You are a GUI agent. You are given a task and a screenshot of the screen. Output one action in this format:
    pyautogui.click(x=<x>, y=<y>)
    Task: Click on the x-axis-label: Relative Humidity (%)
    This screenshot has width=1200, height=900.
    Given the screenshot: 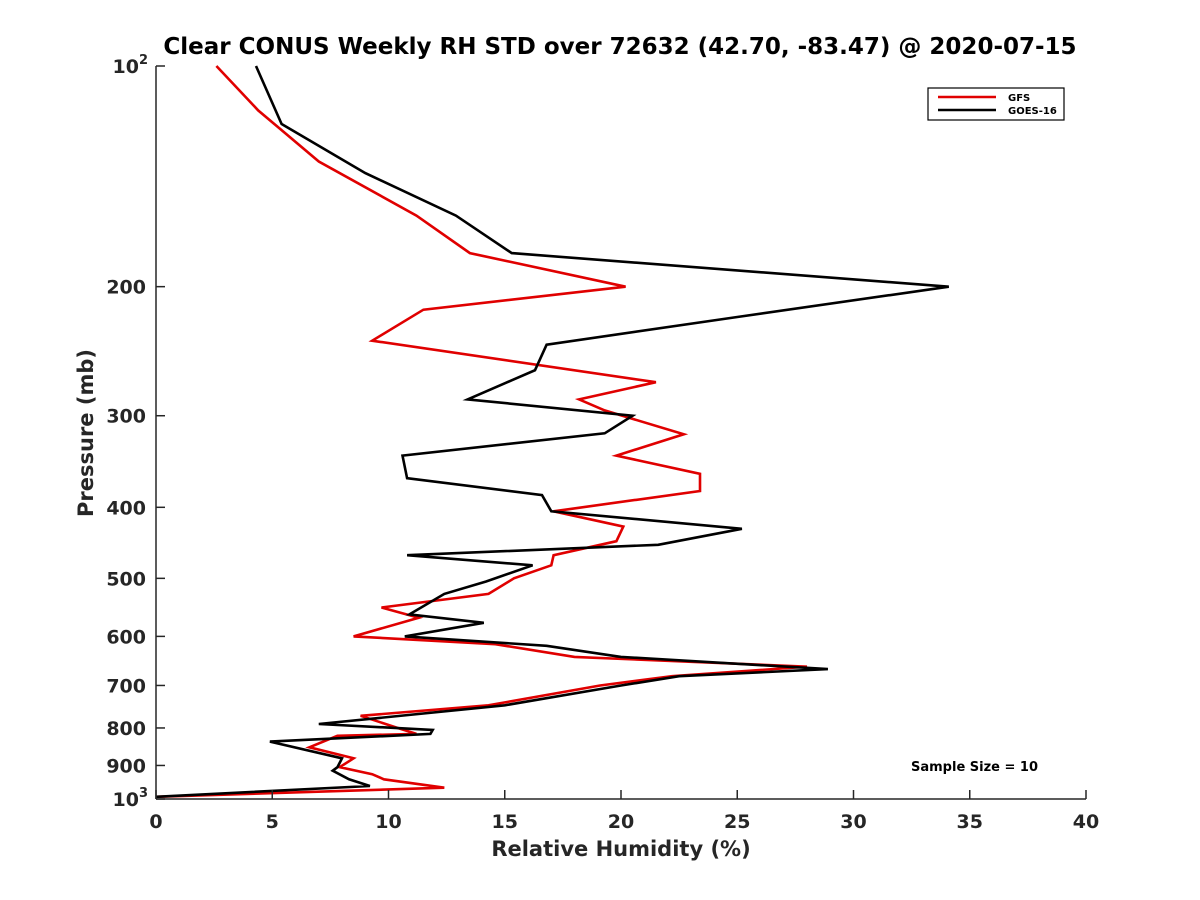 What is the action you would take?
    pyautogui.click(x=620, y=849)
    